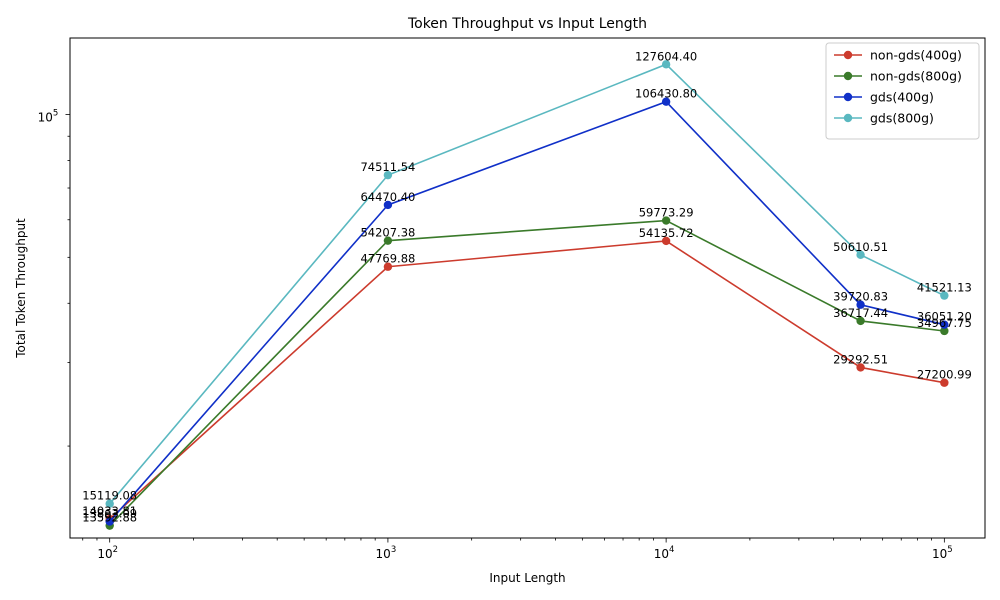 The height and width of the screenshot is (600, 1000). Describe the element at coordinates (54, 278) in the screenshot. I see `y-axis: 105` at that location.